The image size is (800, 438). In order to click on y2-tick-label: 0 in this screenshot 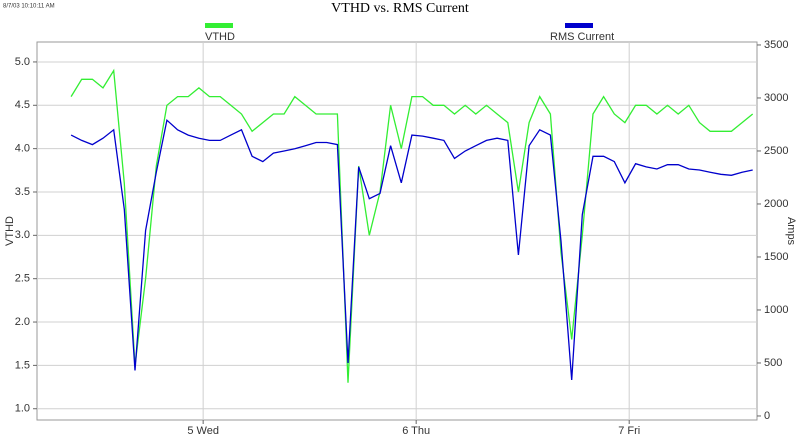, I will do `click(767, 416)`.